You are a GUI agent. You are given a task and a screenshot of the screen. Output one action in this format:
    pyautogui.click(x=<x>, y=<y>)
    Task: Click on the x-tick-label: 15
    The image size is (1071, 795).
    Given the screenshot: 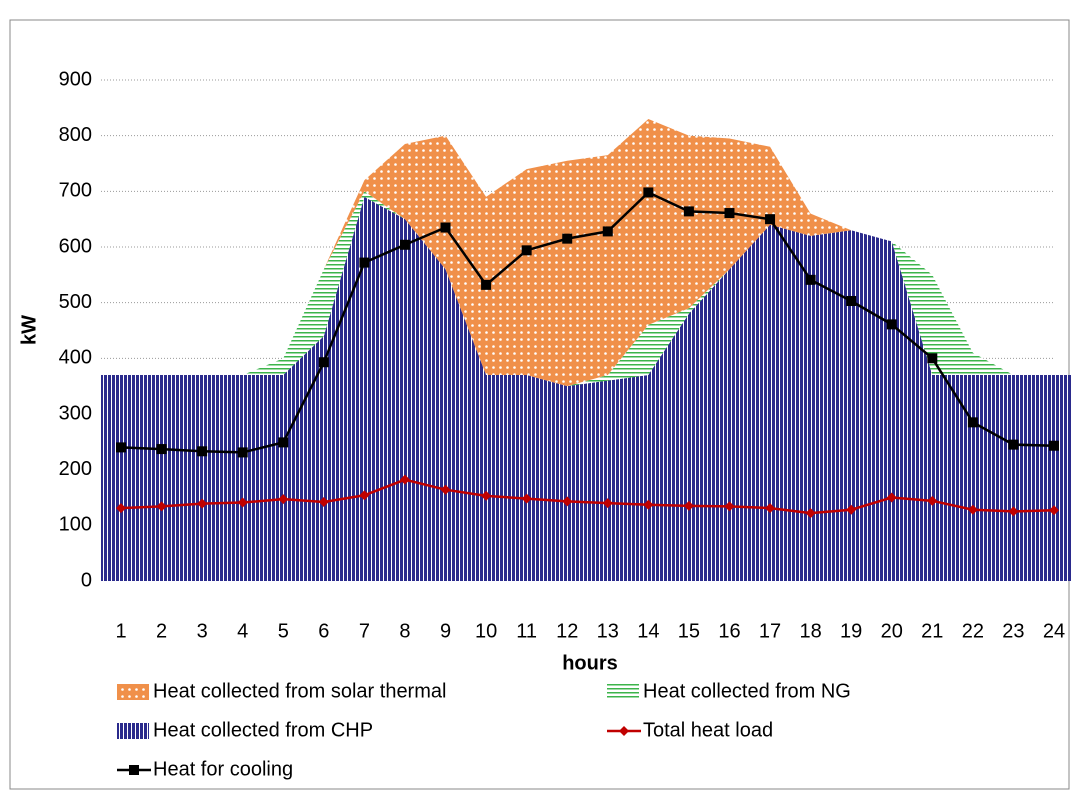 What is the action you would take?
    pyautogui.click(x=689, y=631)
    